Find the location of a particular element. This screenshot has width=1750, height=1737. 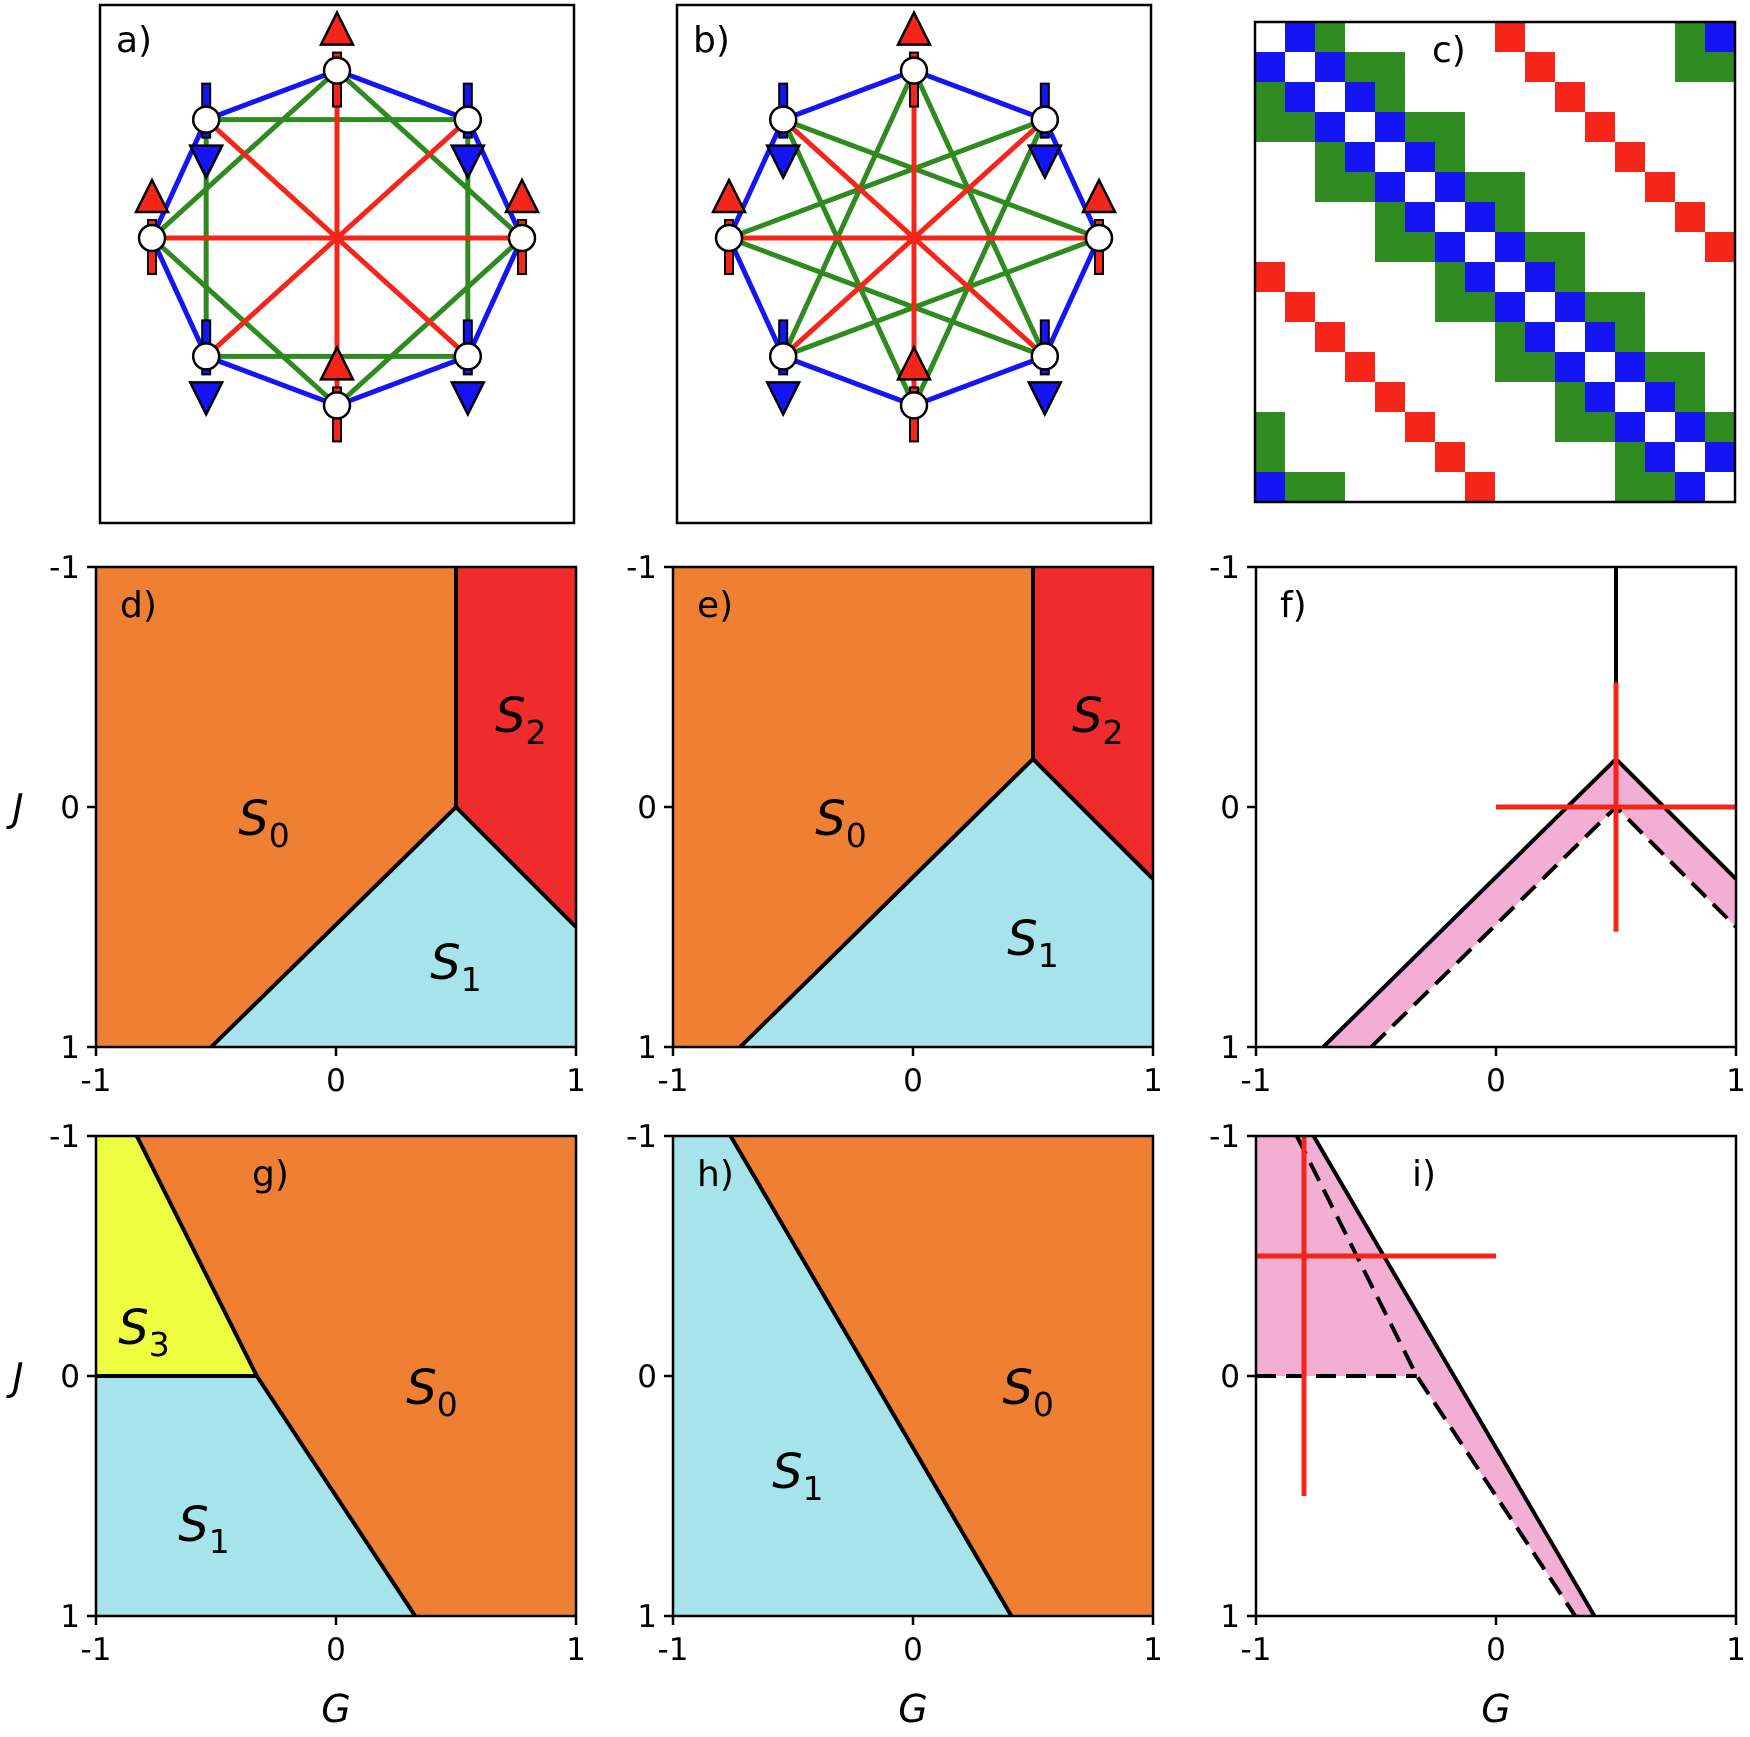

panel-b-chain-diagram: b) is located at coordinates (914, 264).